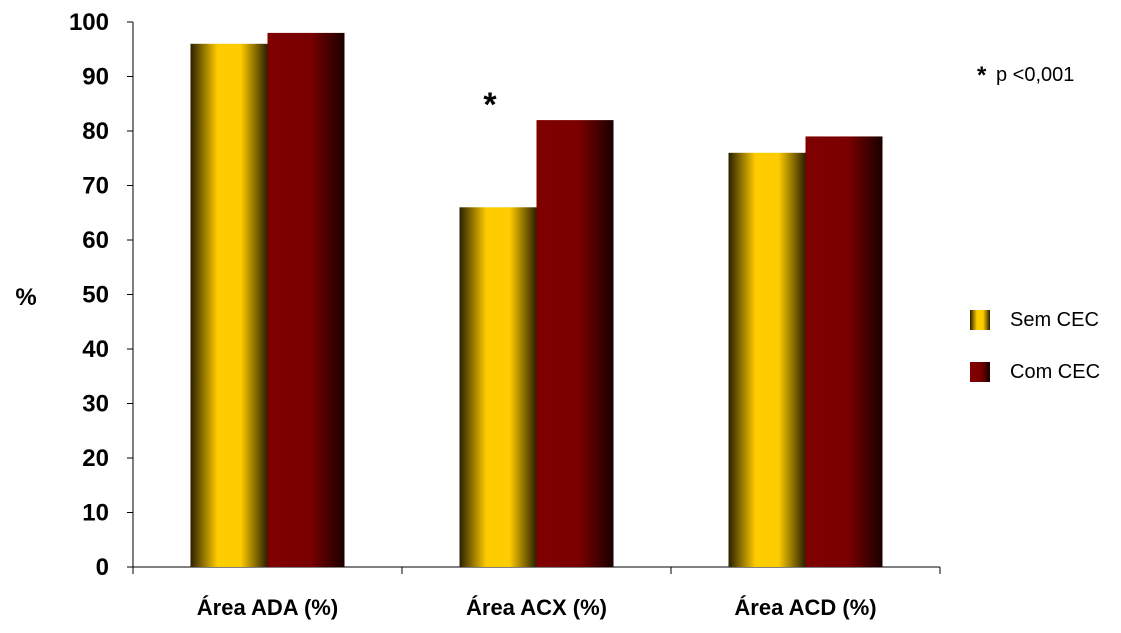 This screenshot has height=633, width=1121. What do you see at coordinates (805, 607) in the screenshot?
I see `x-category-label: Área ACD (%)` at bounding box center [805, 607].